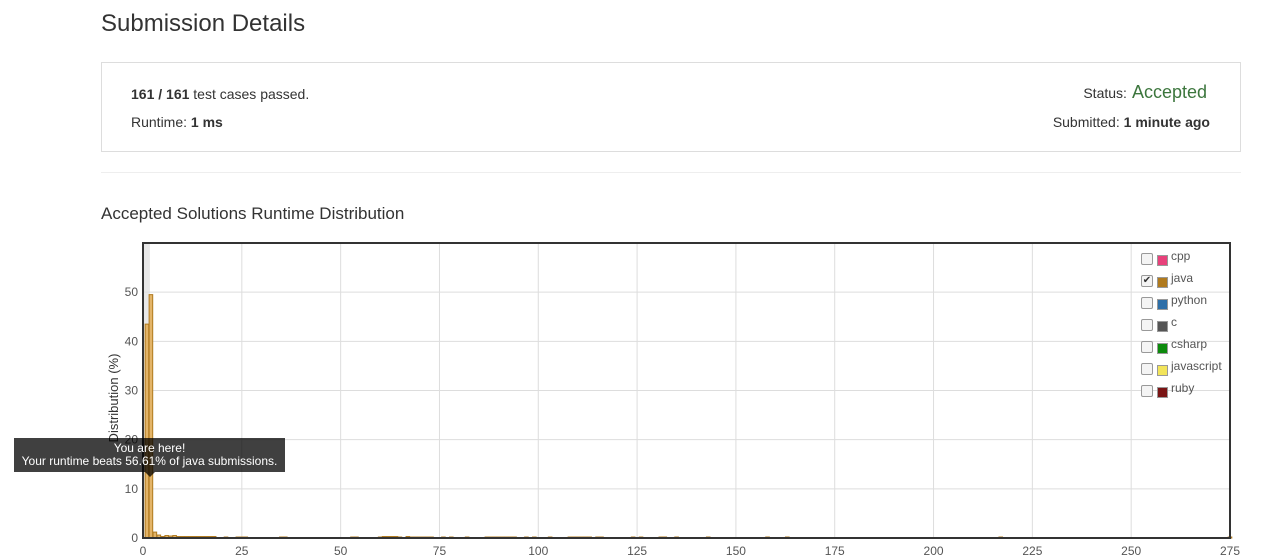 This screenshot has height=560, width=1264. I want to click on runtime-label: Runtime:, so click(161, 122).